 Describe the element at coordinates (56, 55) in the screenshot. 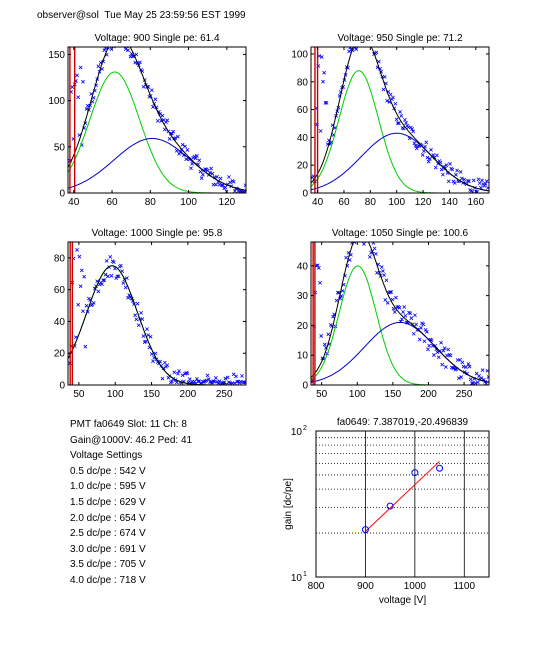

I see `y-tick-label: 150` at that location.